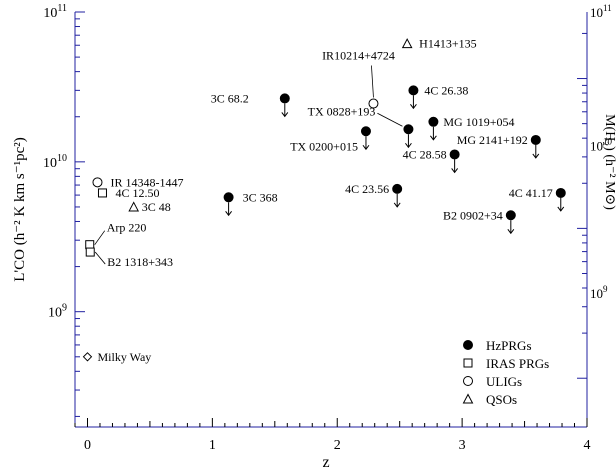 This screenshot has width=616, height=472. Describe the element at coordinates (146, 182) in the screenshot. I see `point-label: IR 14348-1447` at that location.